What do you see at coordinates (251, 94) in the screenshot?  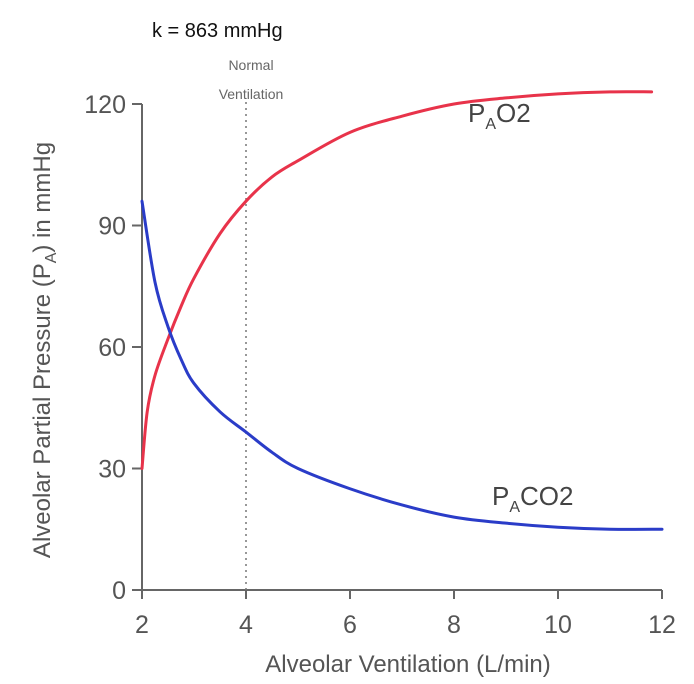 I see `reference-label-line2: Ventilation` at bounding box center [251, 94].